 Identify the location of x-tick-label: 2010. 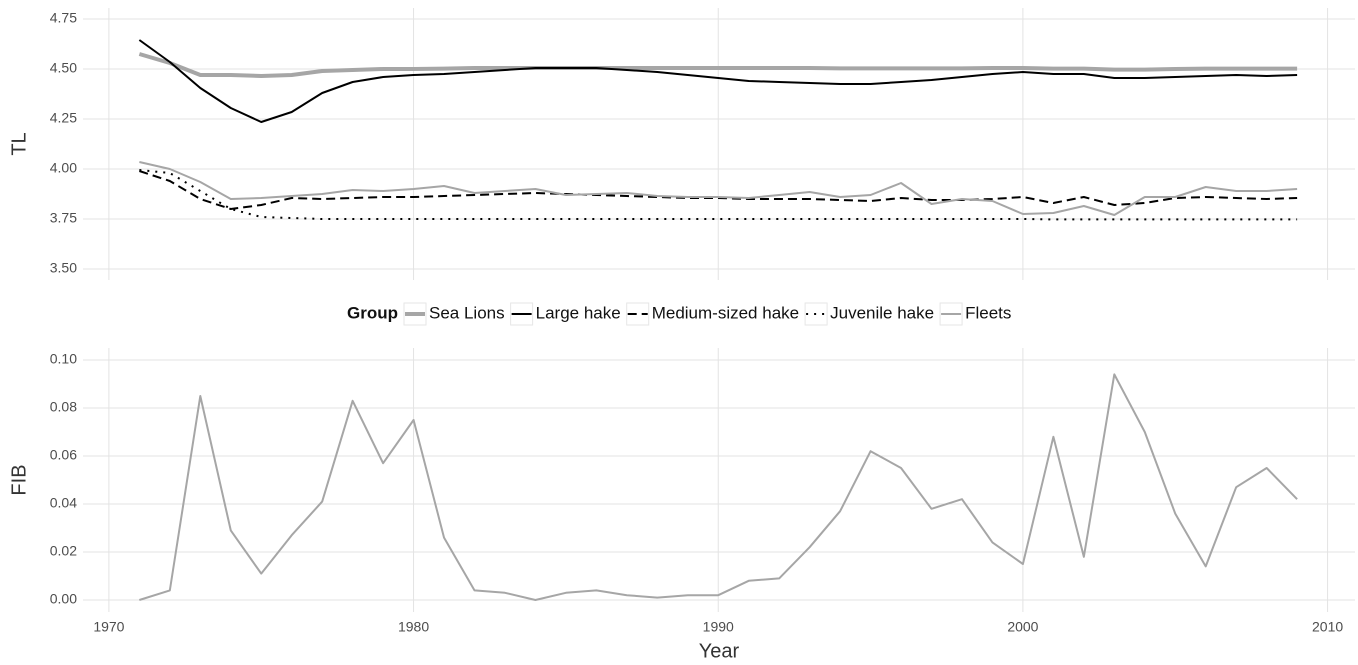
(1327, 627).